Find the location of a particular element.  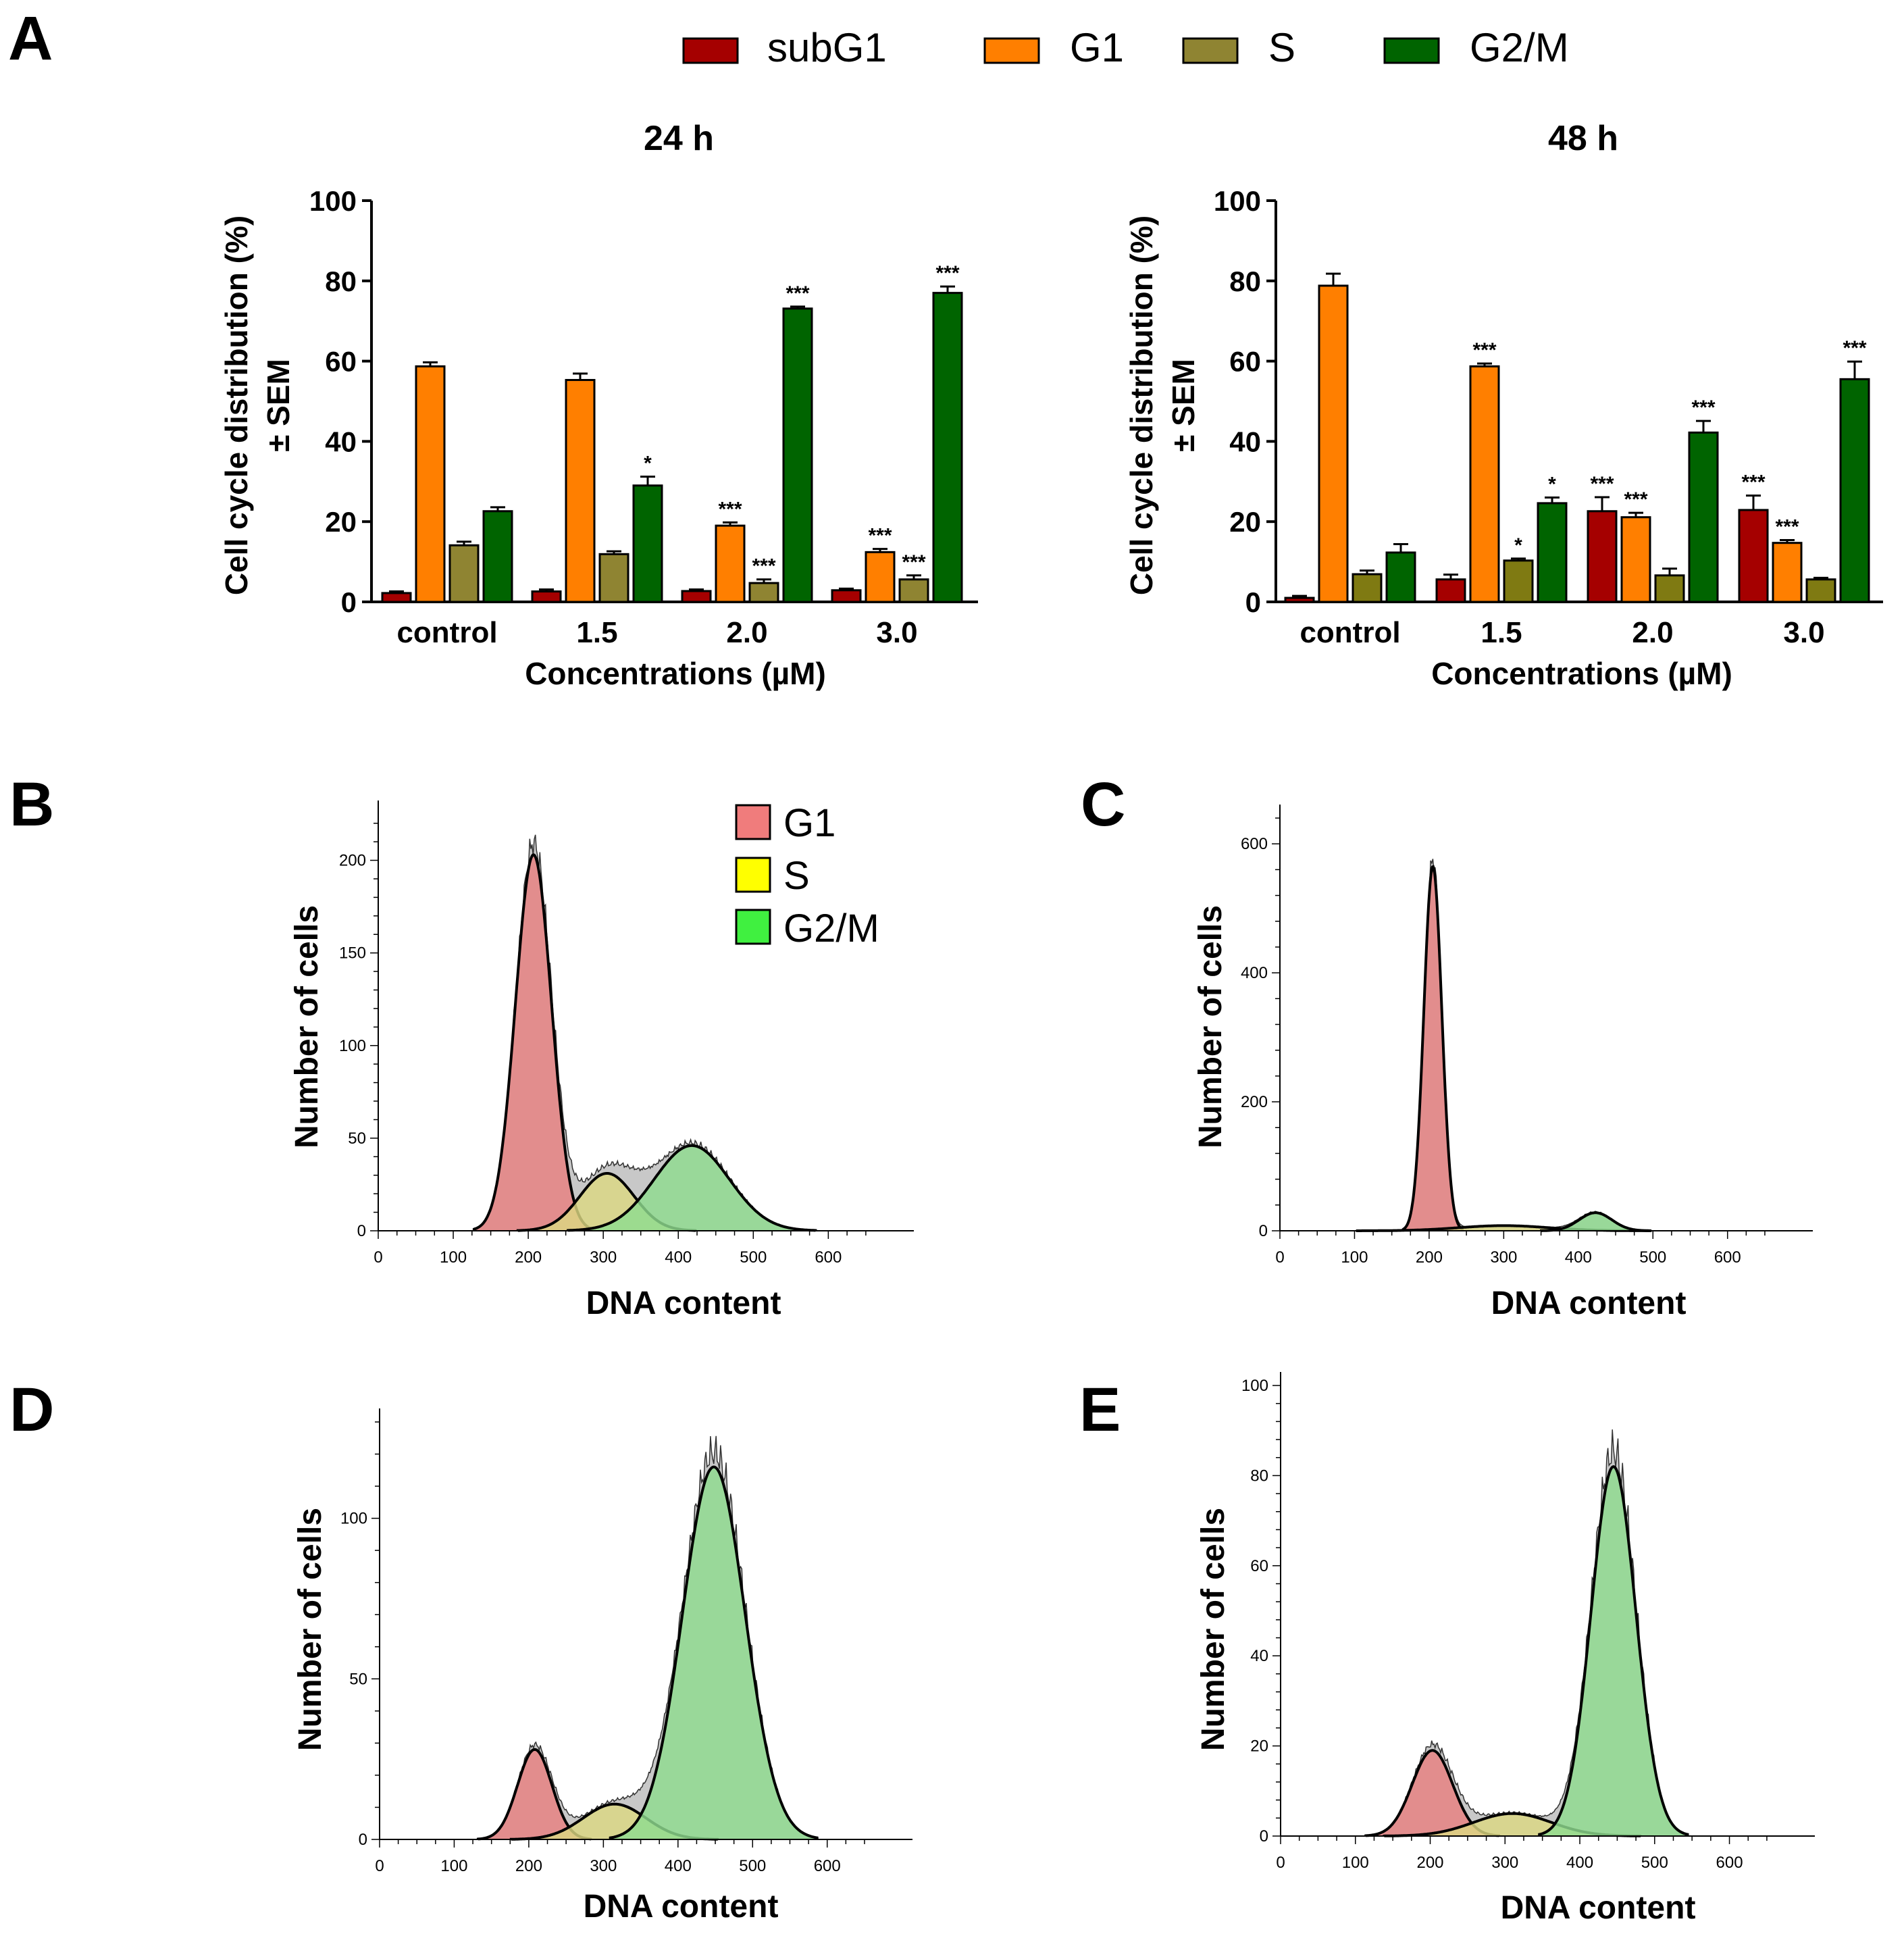

x-tick-label-E-5: 500 is located at coordinates (1654, 1863).